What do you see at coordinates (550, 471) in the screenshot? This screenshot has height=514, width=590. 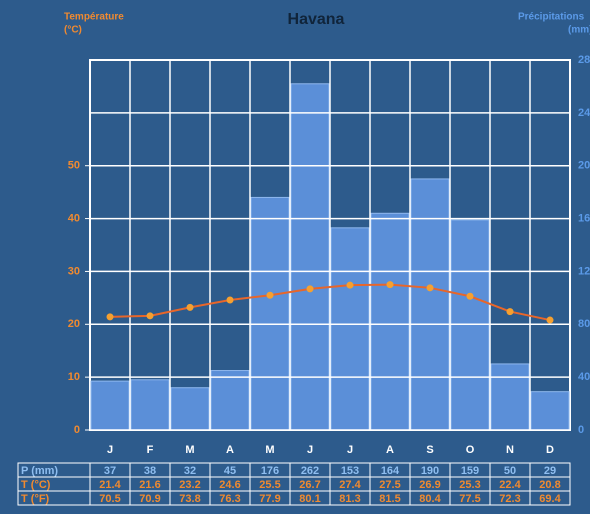 I see `table-value: 29` at bounding box center [550, 471].